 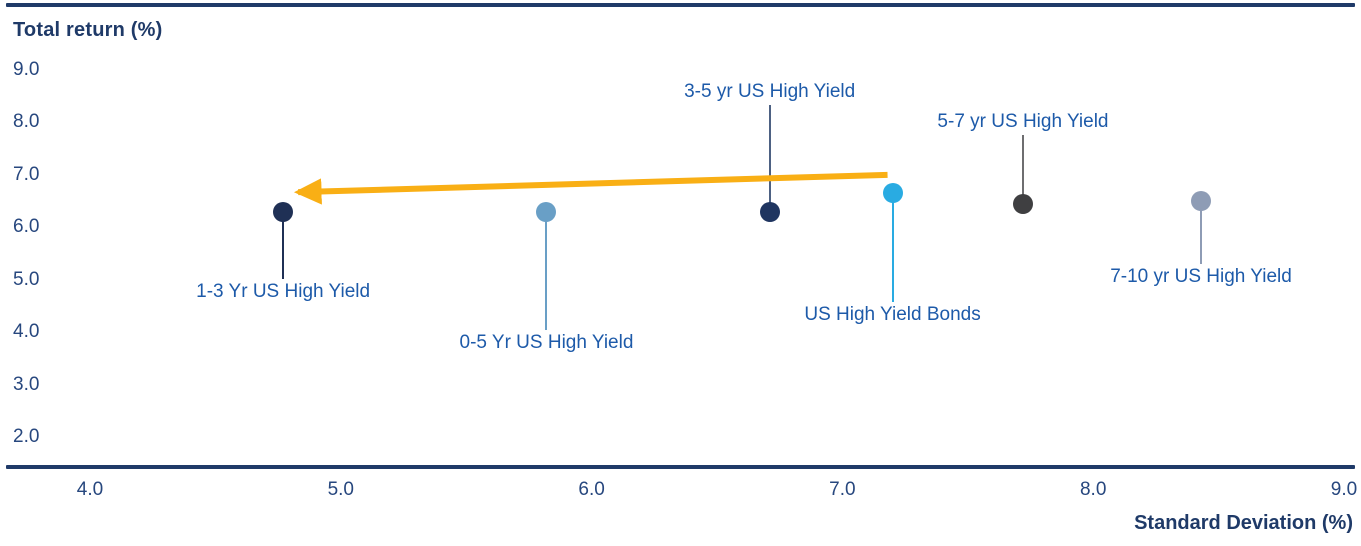 What do you see at coordinates (26, 384) in the screenshot?
I see `y-tick-label: 3.0` at bounding box center [26, 384].